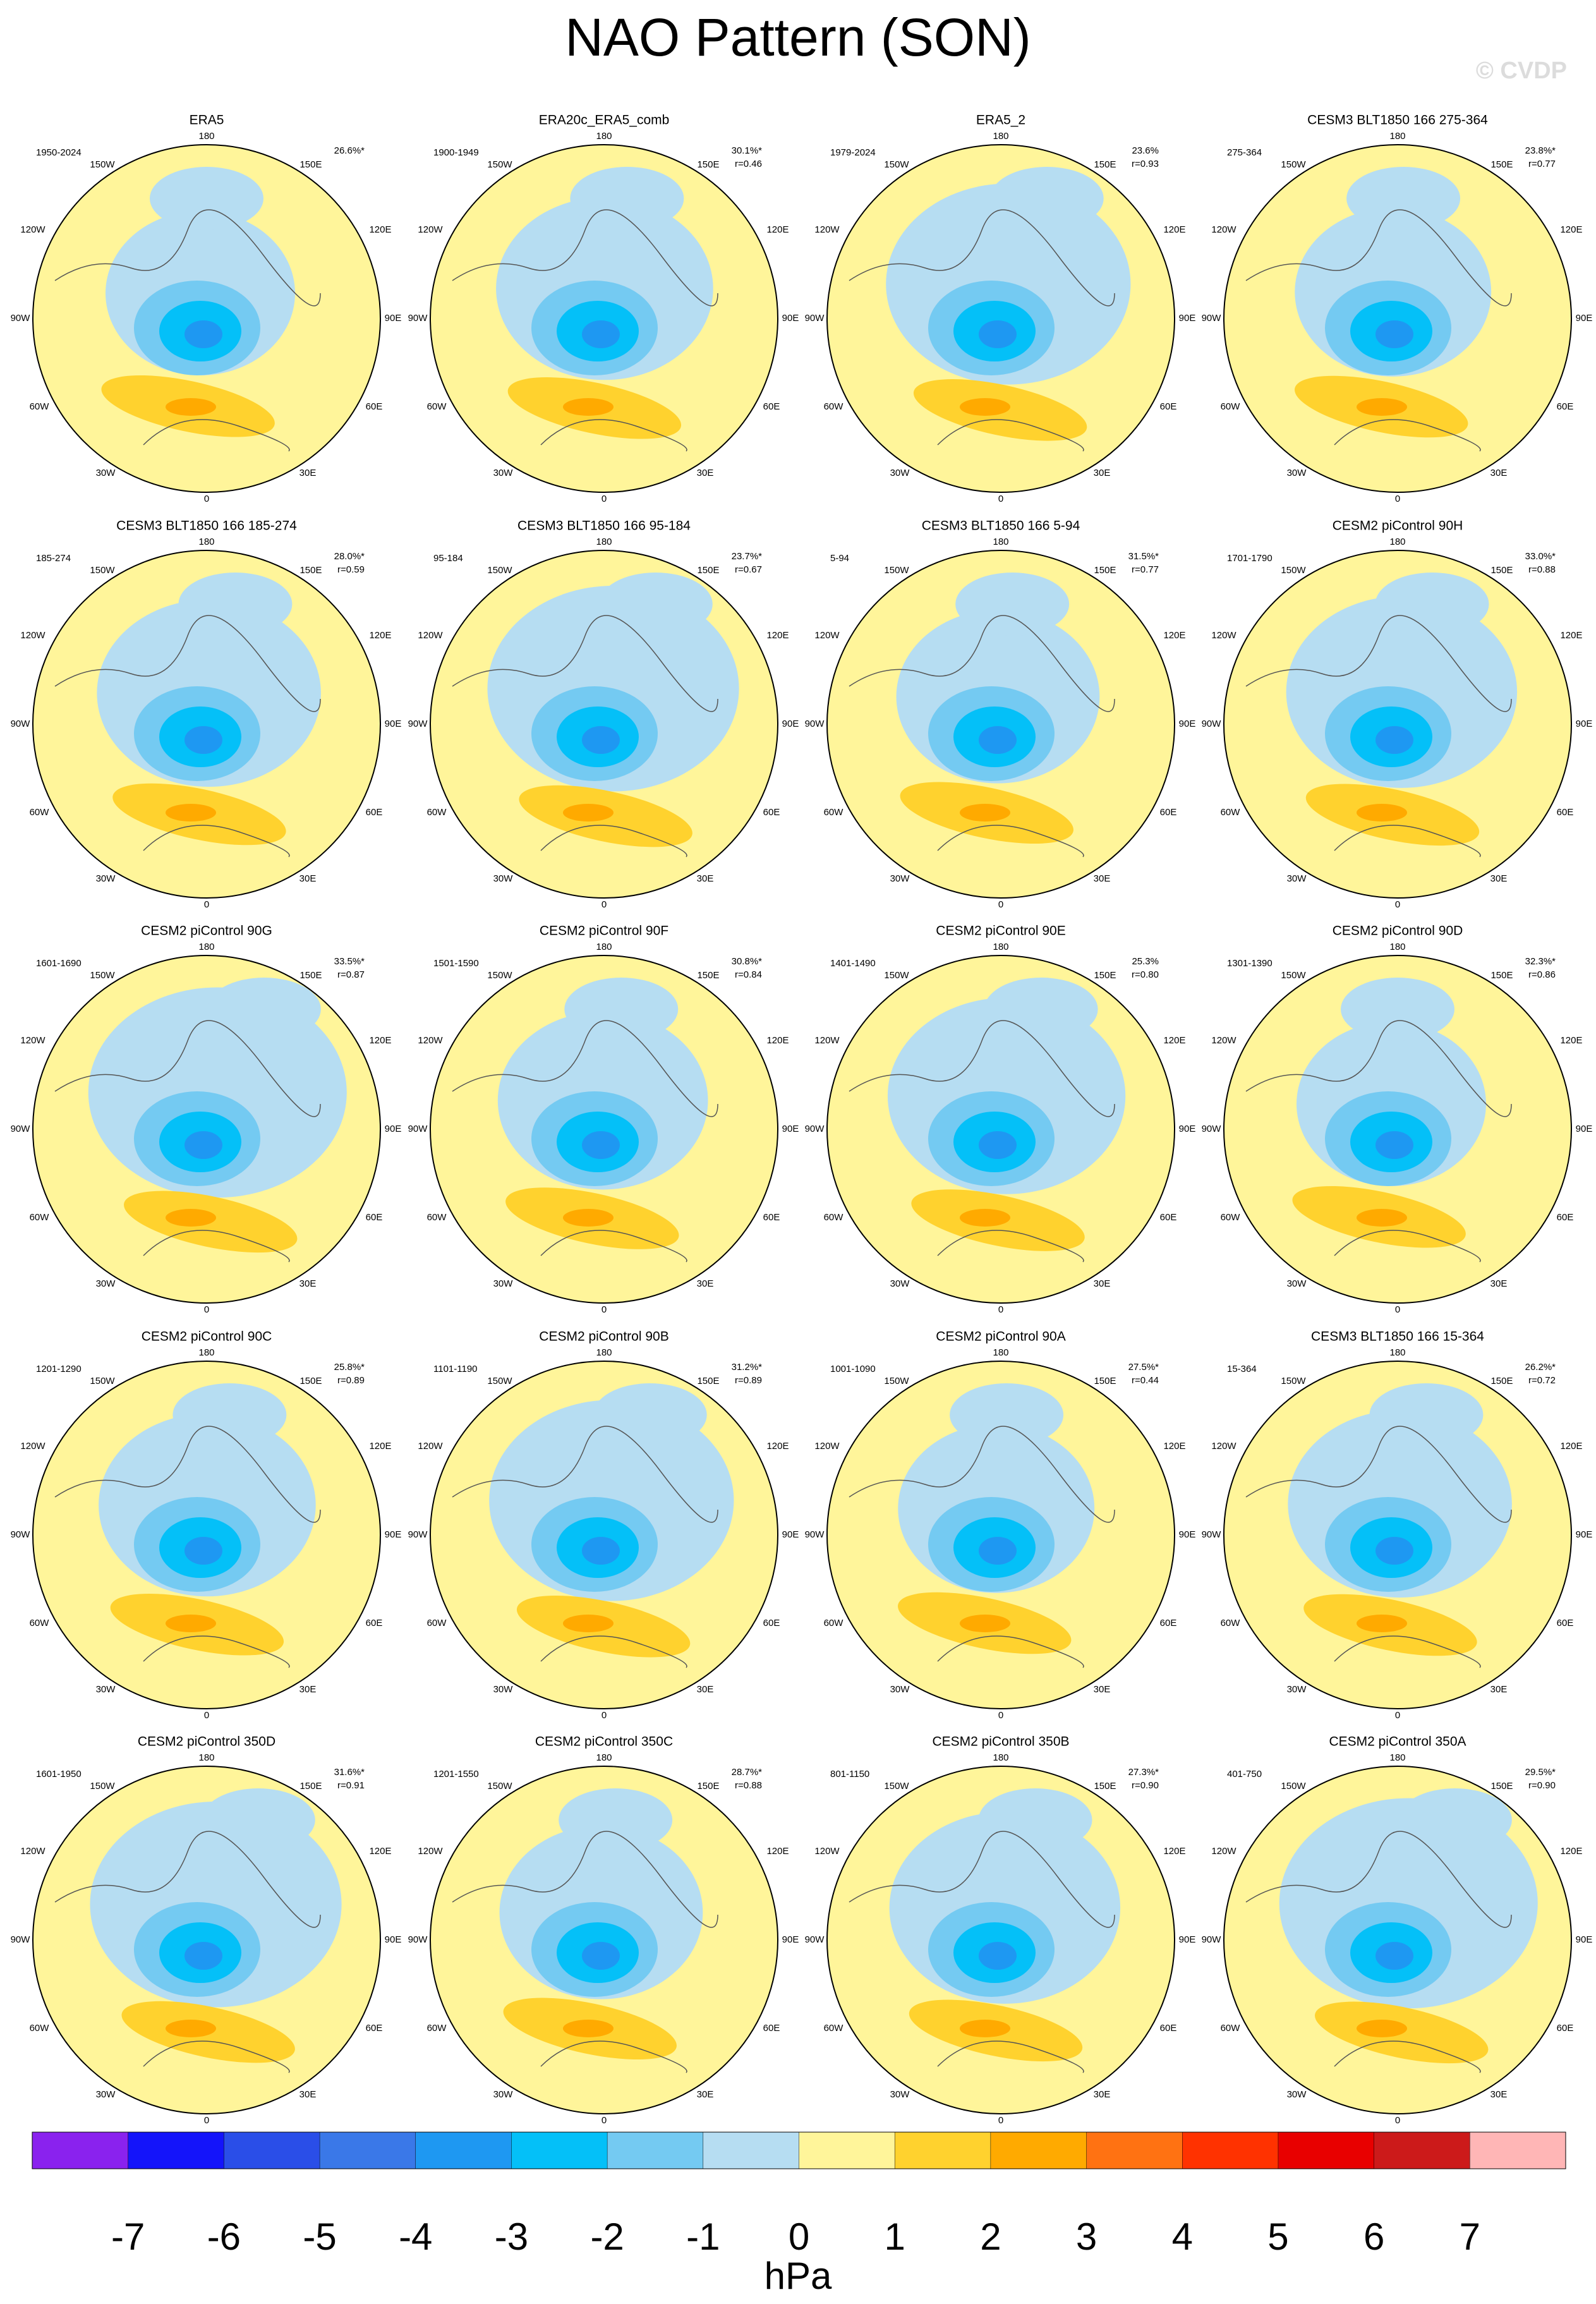 Image resolution: width=1596 pixels, height=2304 pixels. I want to click on panel-title: CESM2 piControl 90B, so click(603, 1337).